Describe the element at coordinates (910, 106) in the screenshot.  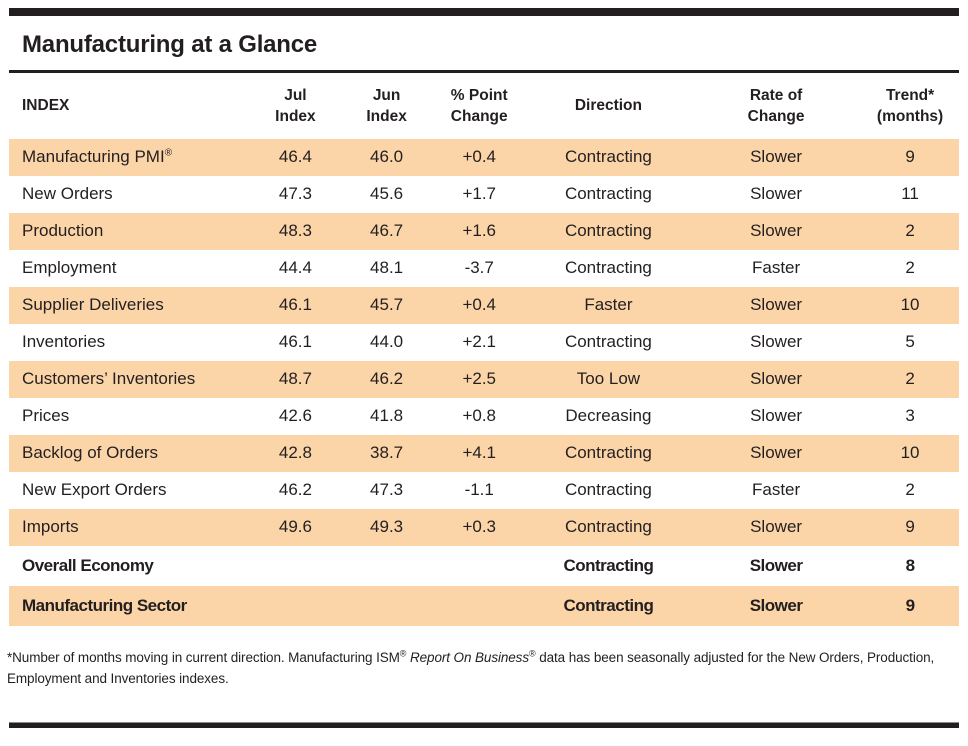
I see `col-header-trend-months: Trend* (months)` at that location.